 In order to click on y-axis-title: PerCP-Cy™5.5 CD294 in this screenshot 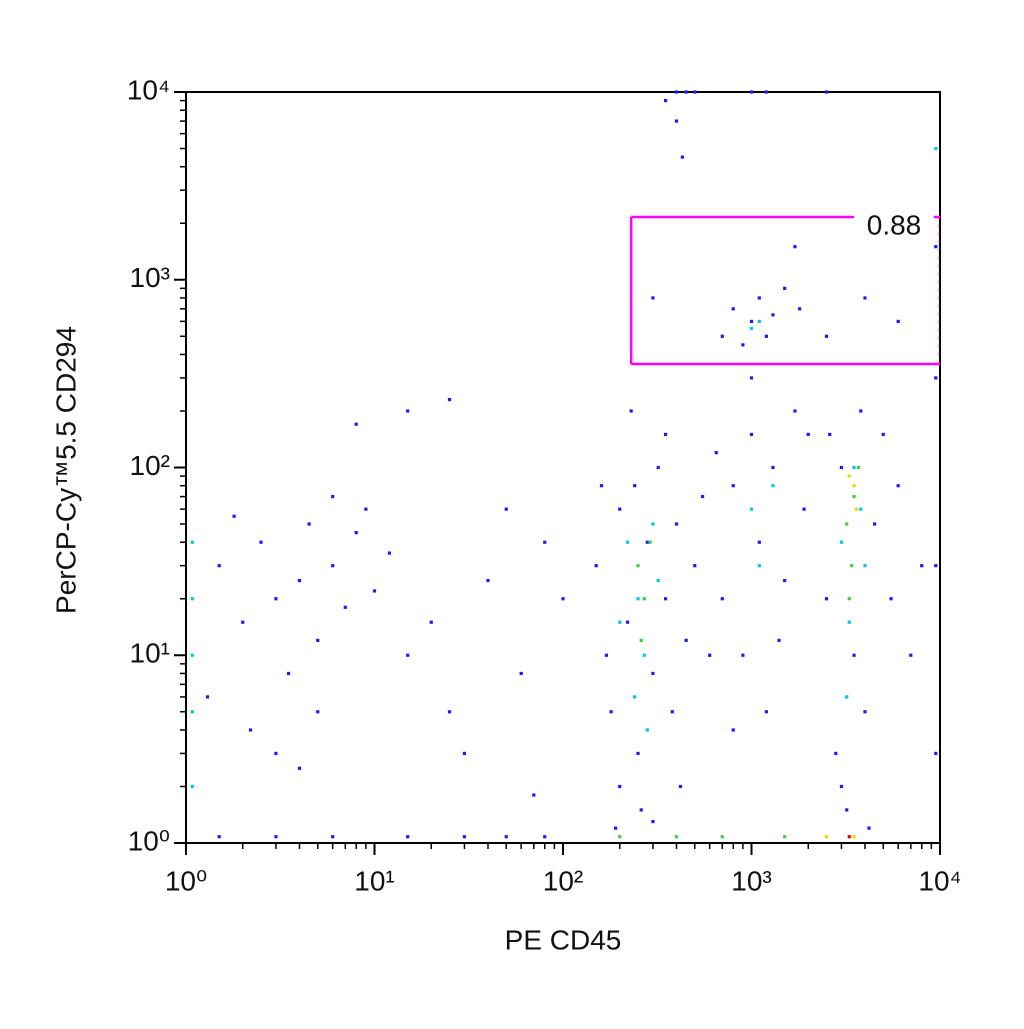, I will do `click(65, 470)`.